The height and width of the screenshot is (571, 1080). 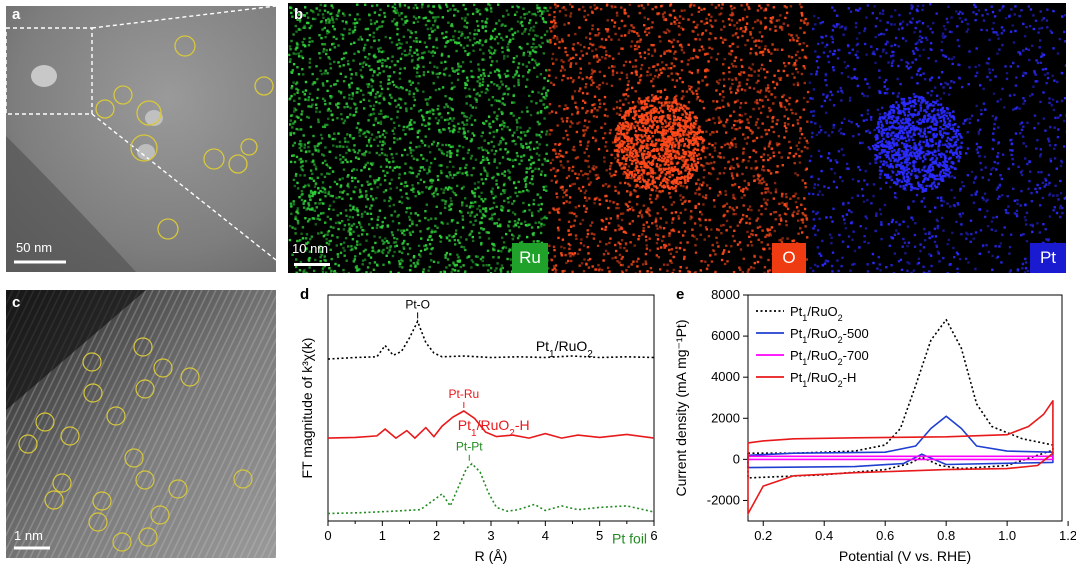 What do you see at coordinates (327, 535) in the screenshot?
I see `x-tick-label-d: 0` at bounding box center [327, 535].